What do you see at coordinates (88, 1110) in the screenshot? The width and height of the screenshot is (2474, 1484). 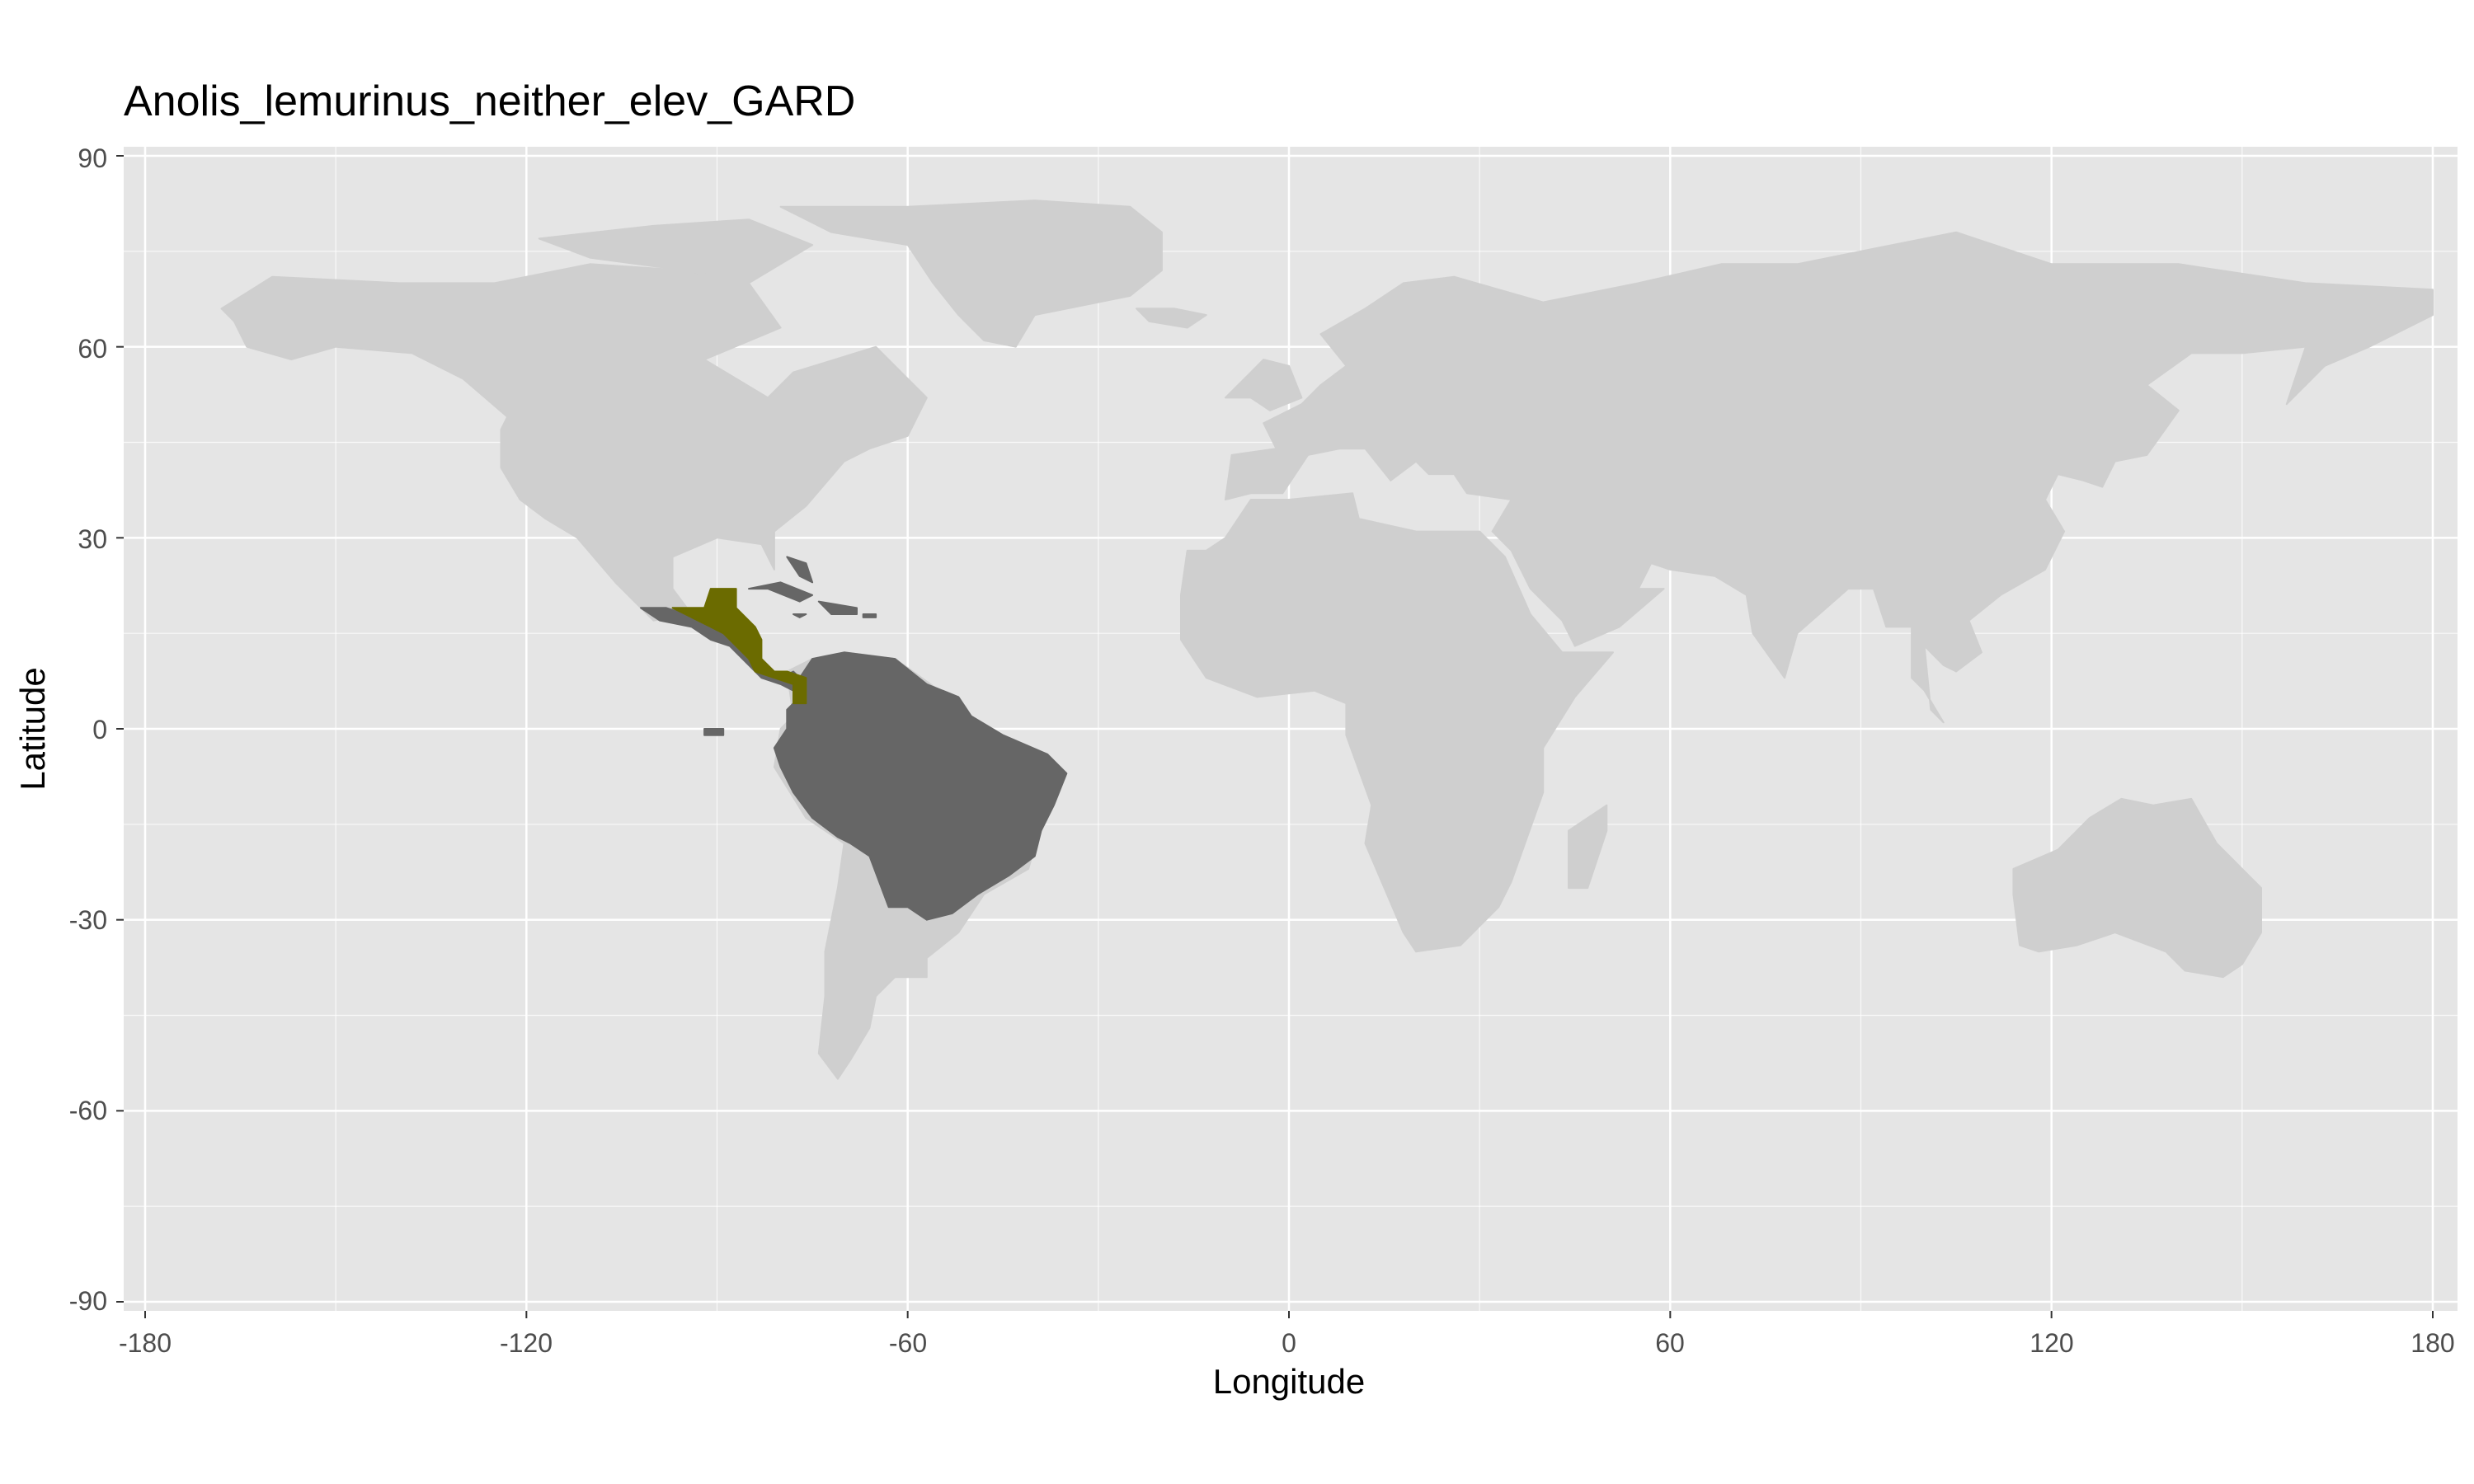 I see `y-tick-label: -60` at bounding box center [88, 1110].